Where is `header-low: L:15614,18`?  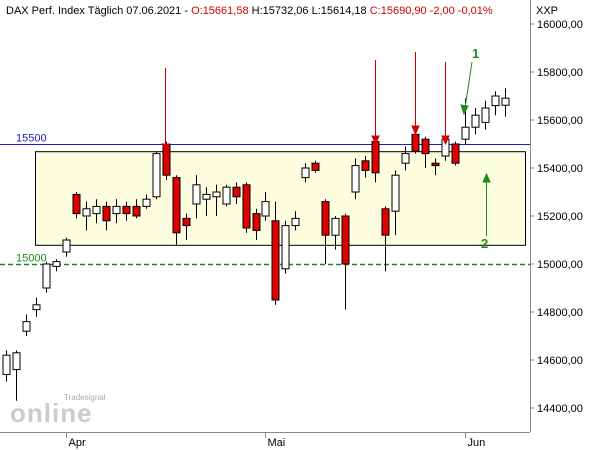 header-low: L:15614,18 is located at coordinates (339, 11).